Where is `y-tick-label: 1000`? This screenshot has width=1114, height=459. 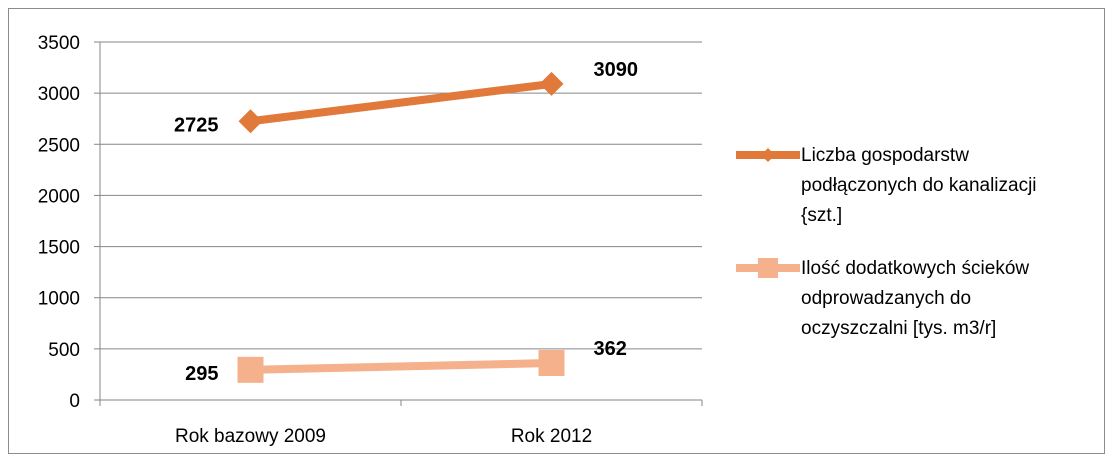 y-tick-label: 1000 is located at coordinates (59, 299).